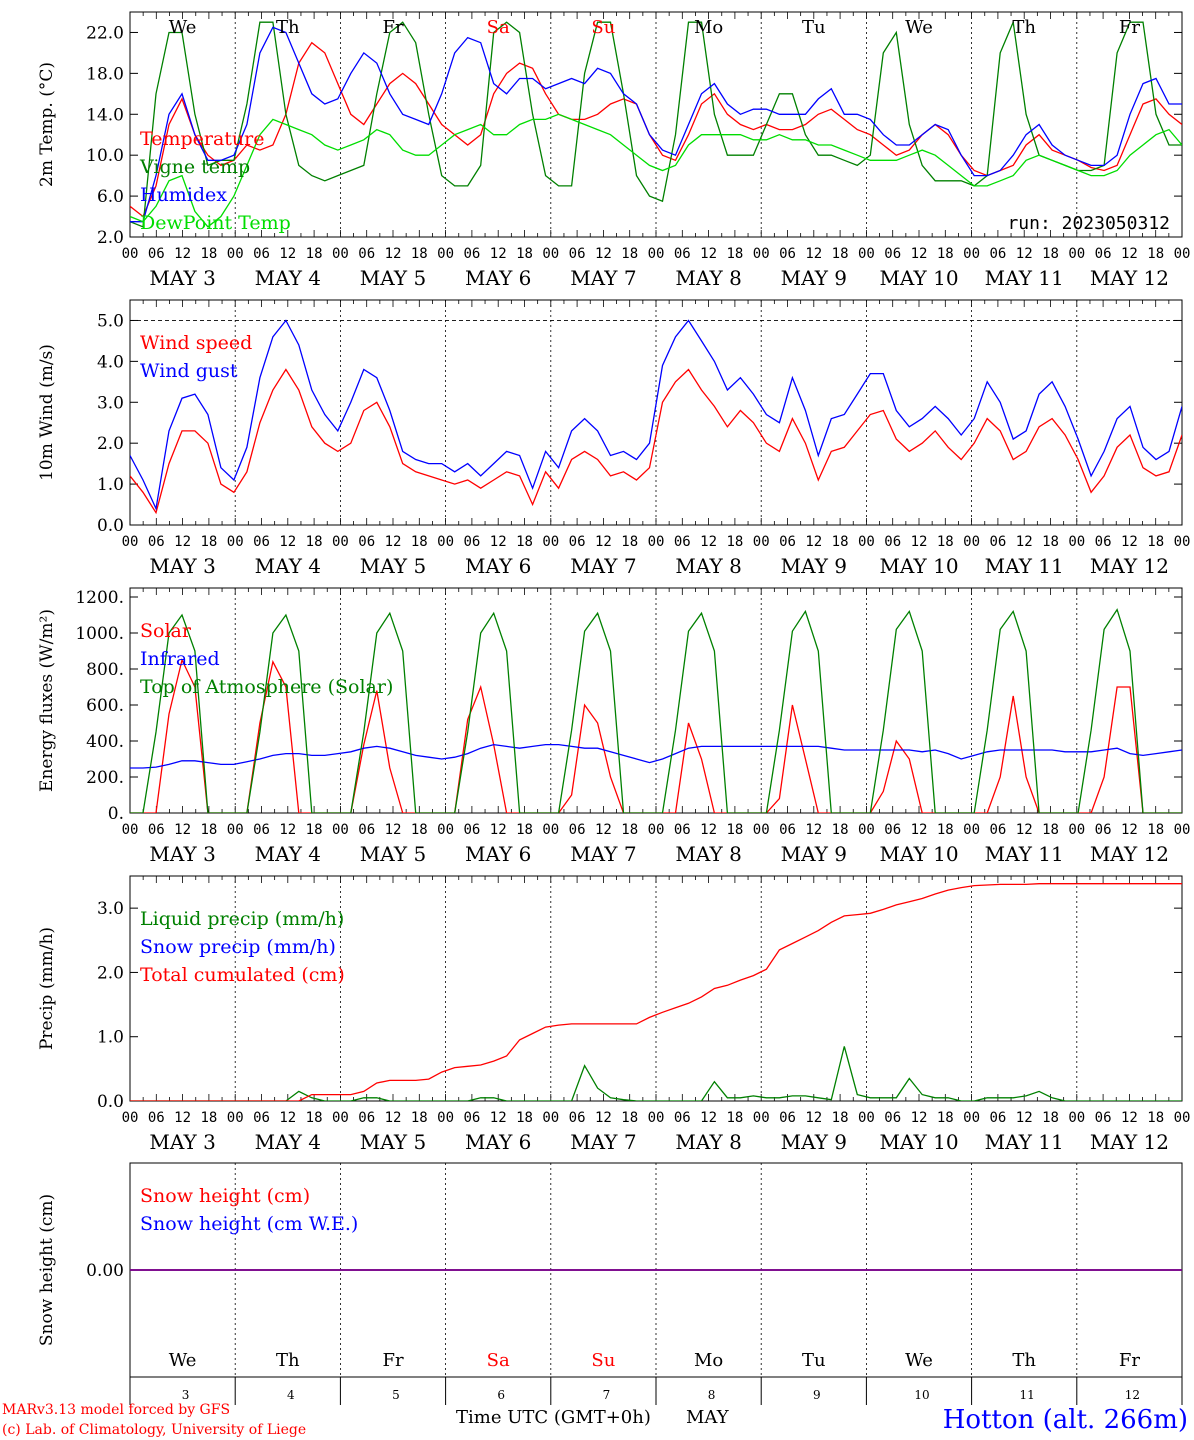 The height and width of the screenshot is (1440, 1194). I want to click on weekday-label-top: We, so click(919, 27).